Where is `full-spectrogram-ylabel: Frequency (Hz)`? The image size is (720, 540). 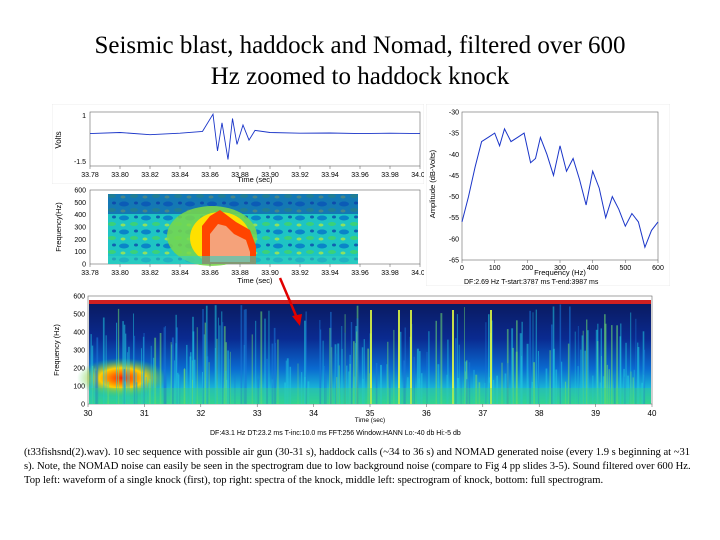
full-spectrogram-ylabel: Frequency (Hz) is located at coordinates (56, 350).